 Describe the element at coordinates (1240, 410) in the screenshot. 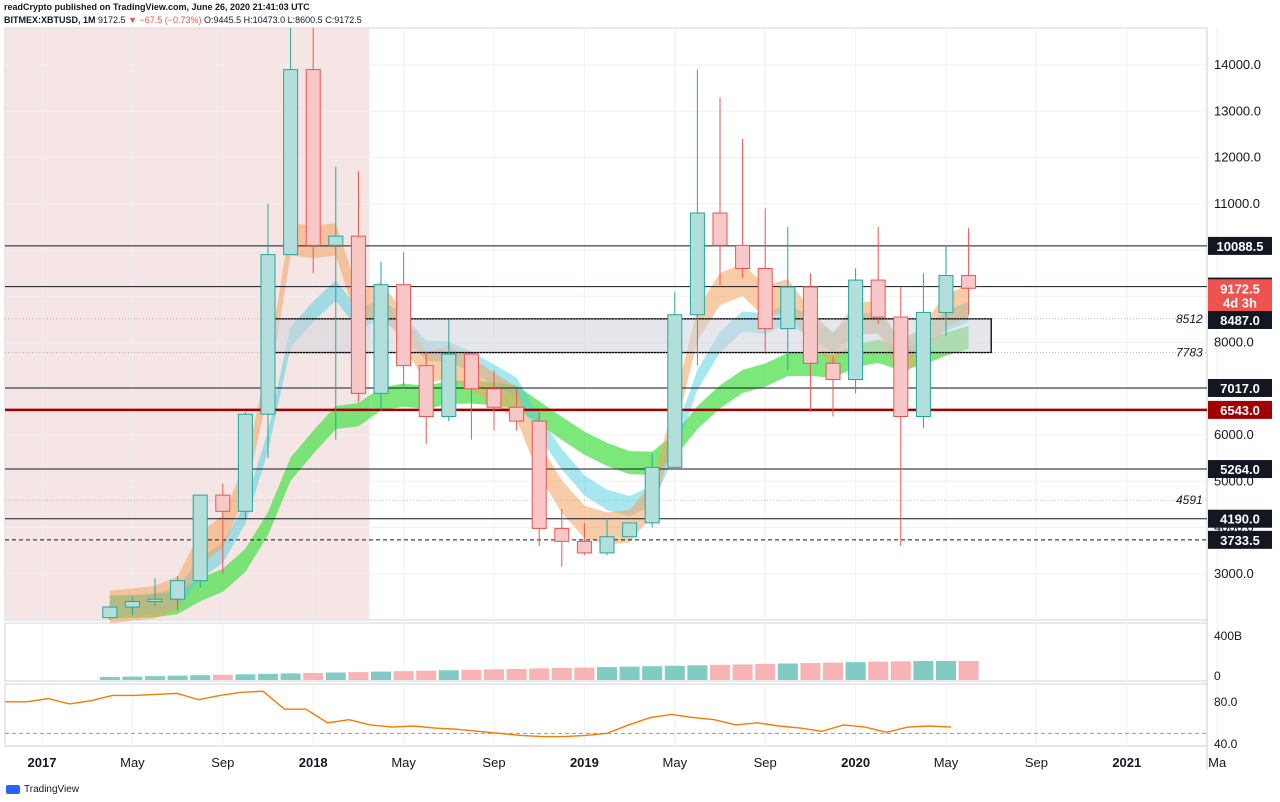

I see `price-label: 6543.0` at that location.